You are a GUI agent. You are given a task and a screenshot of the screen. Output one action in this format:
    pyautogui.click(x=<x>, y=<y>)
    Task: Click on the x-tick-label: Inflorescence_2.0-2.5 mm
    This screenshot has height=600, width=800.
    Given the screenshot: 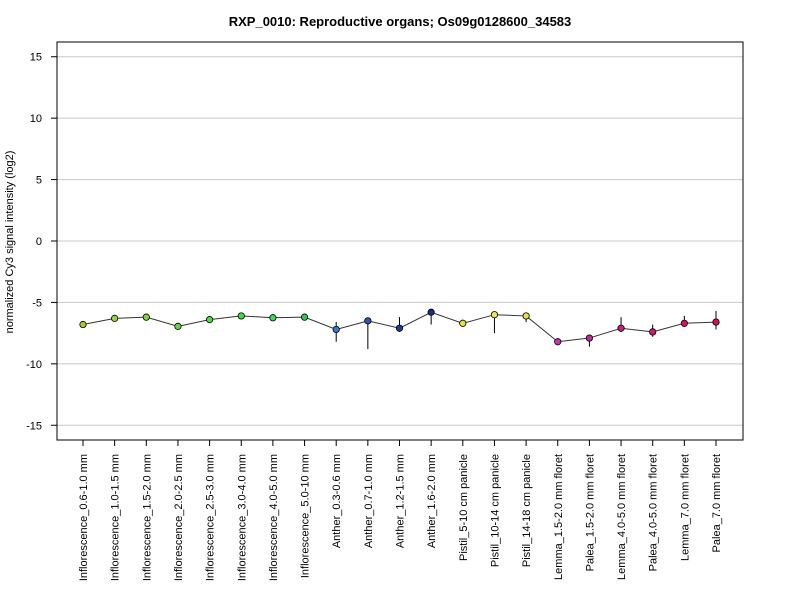 What is the action you would take?
    pyautogui.click(x=179, y=517)
    